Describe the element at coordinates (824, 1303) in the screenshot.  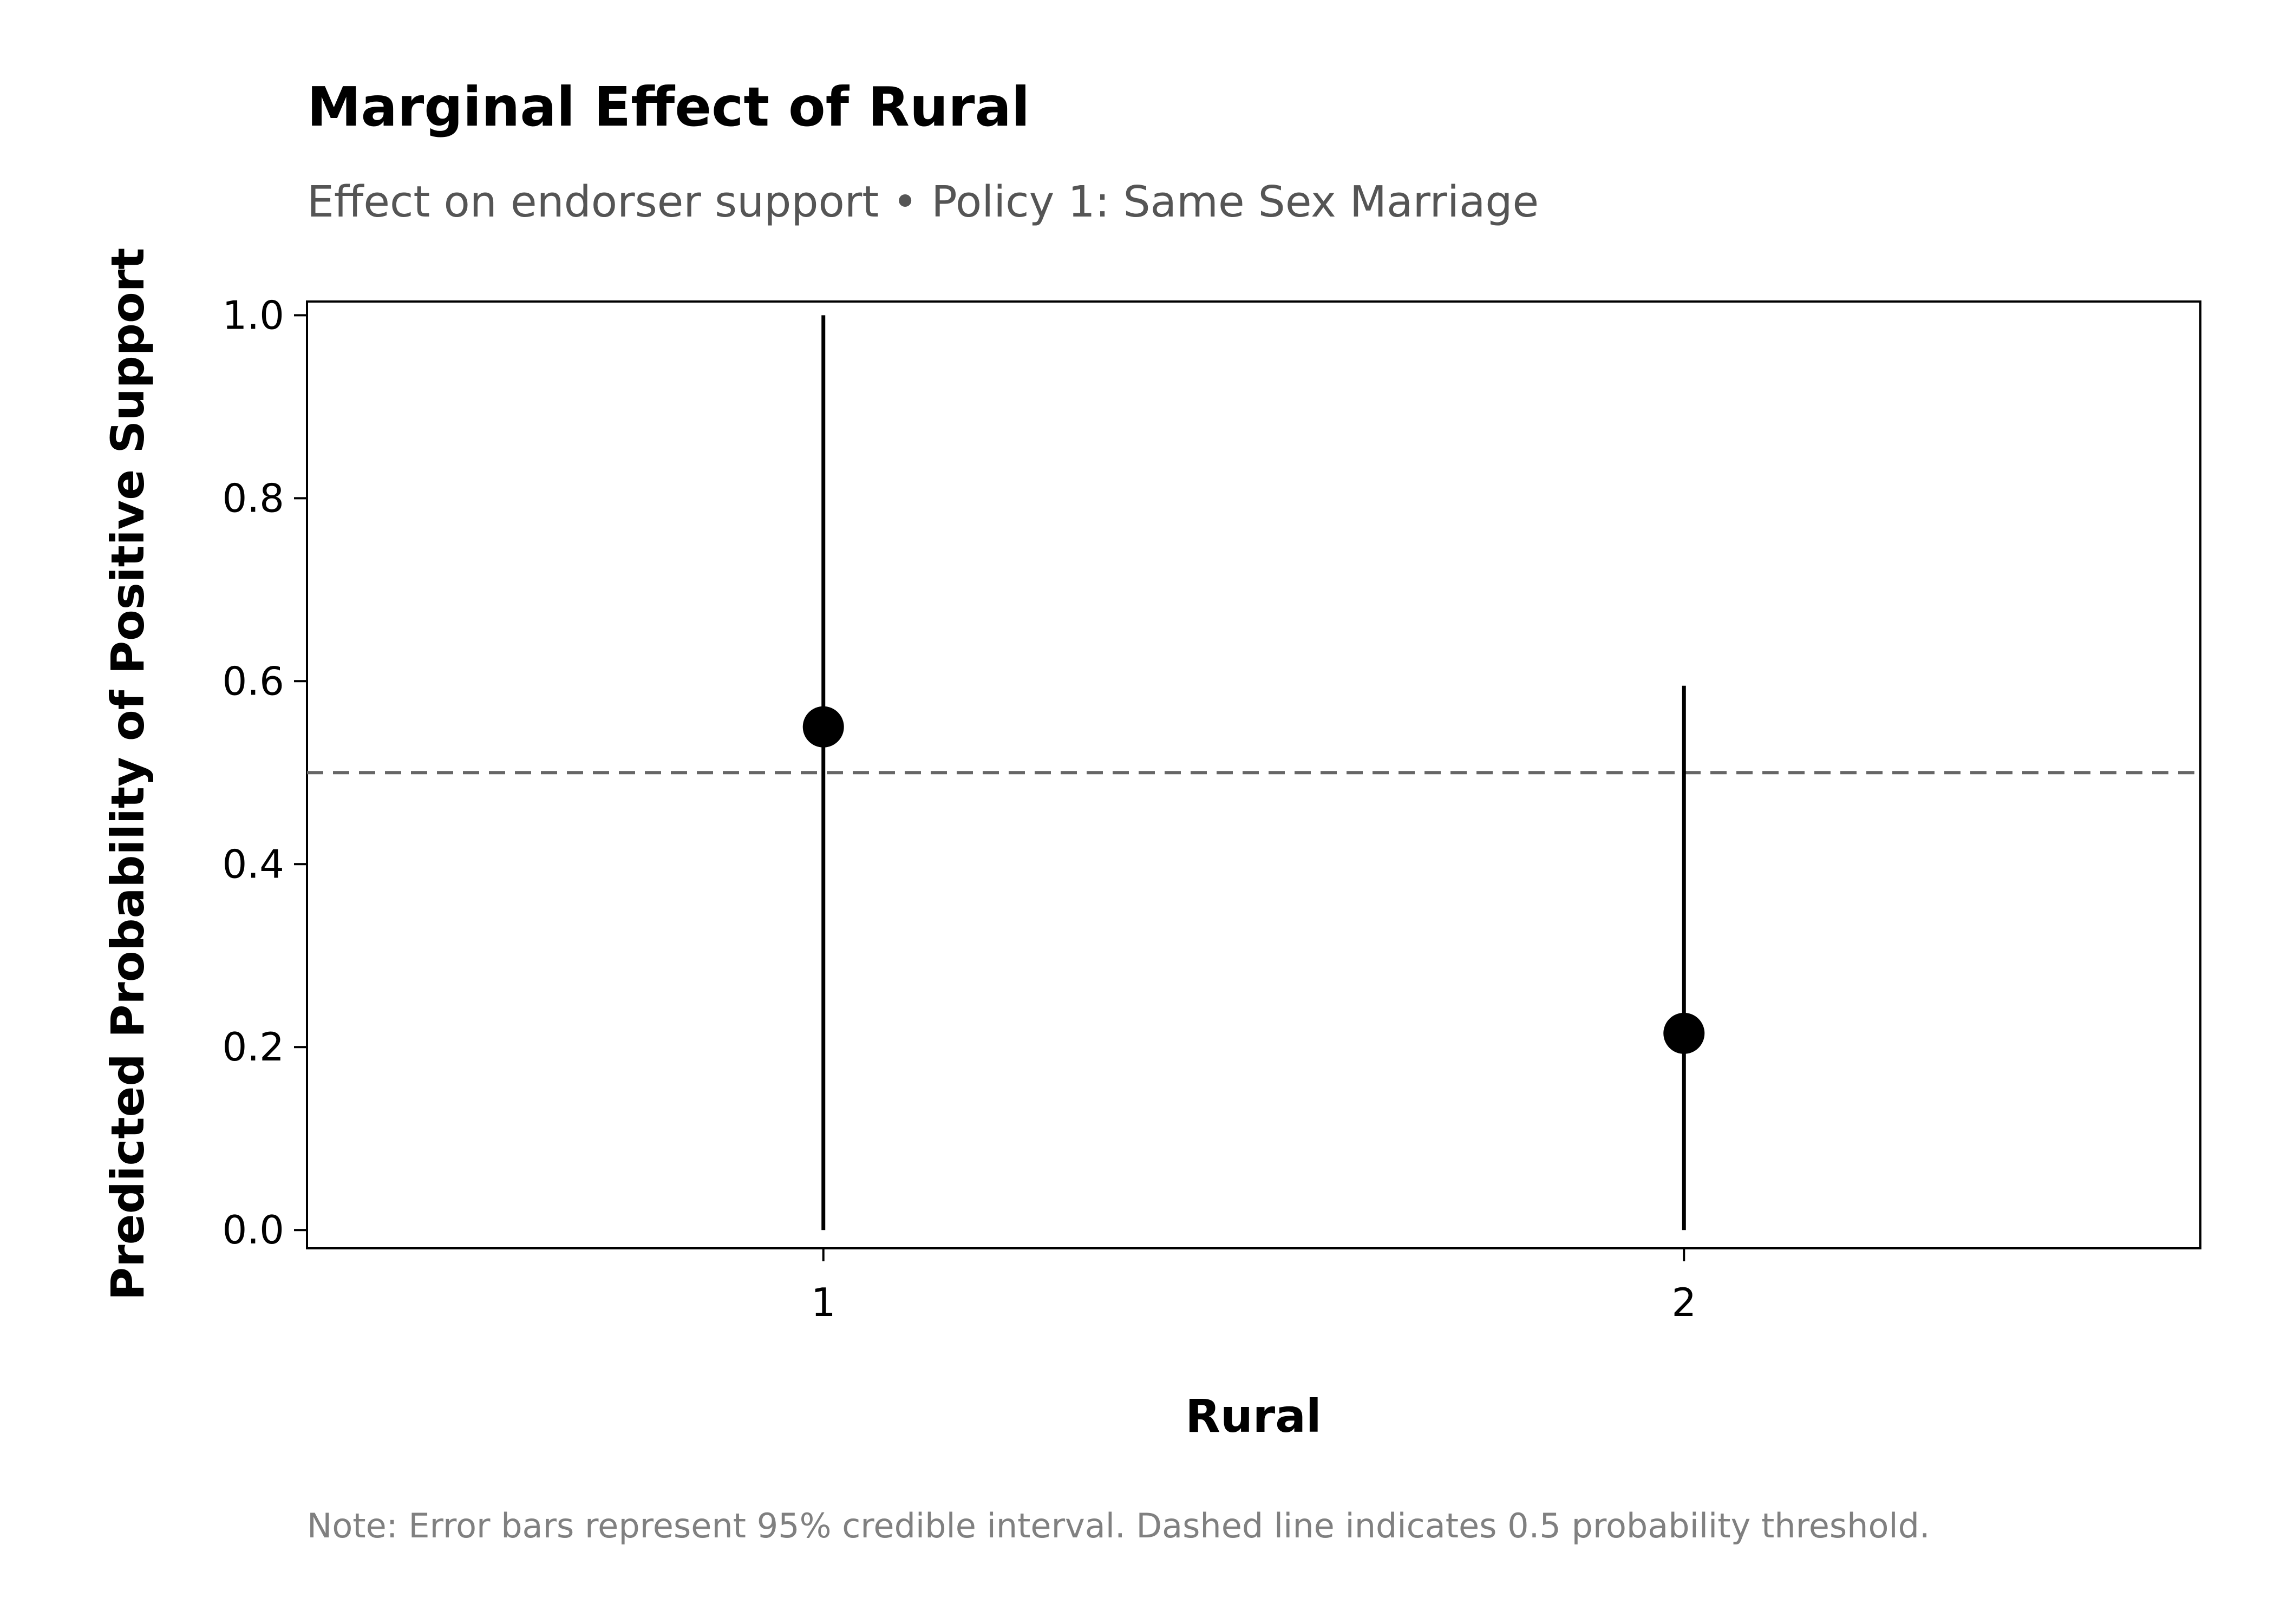
I see `x-tick-label: 1` at that location.